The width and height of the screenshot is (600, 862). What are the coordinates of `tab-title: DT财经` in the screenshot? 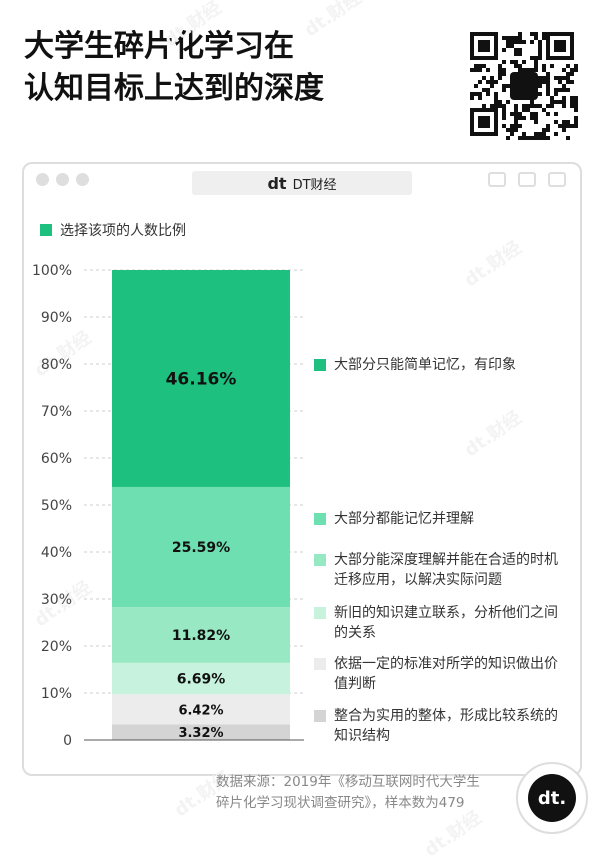 It's located at (314, 185).